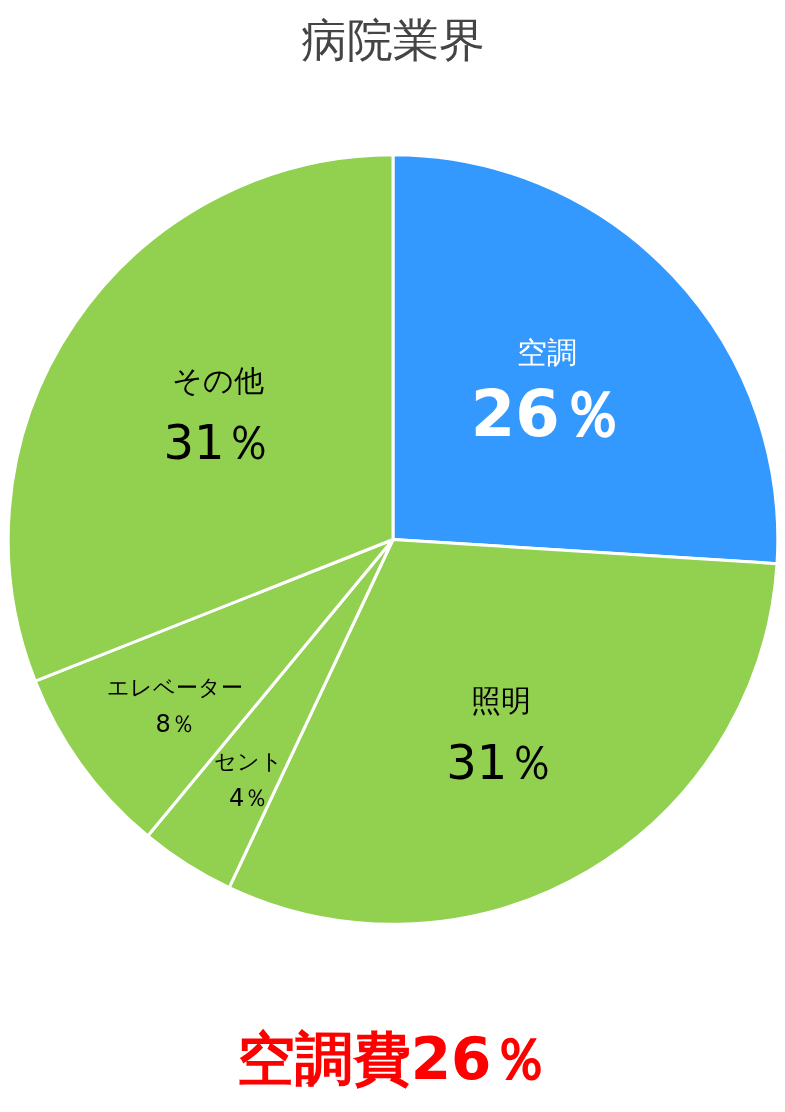 The height and width of the screenshot is (1112, 785). Describe the element at coordinates (249, 761) in the screenshot. I see `slice-label: セント` at that location.